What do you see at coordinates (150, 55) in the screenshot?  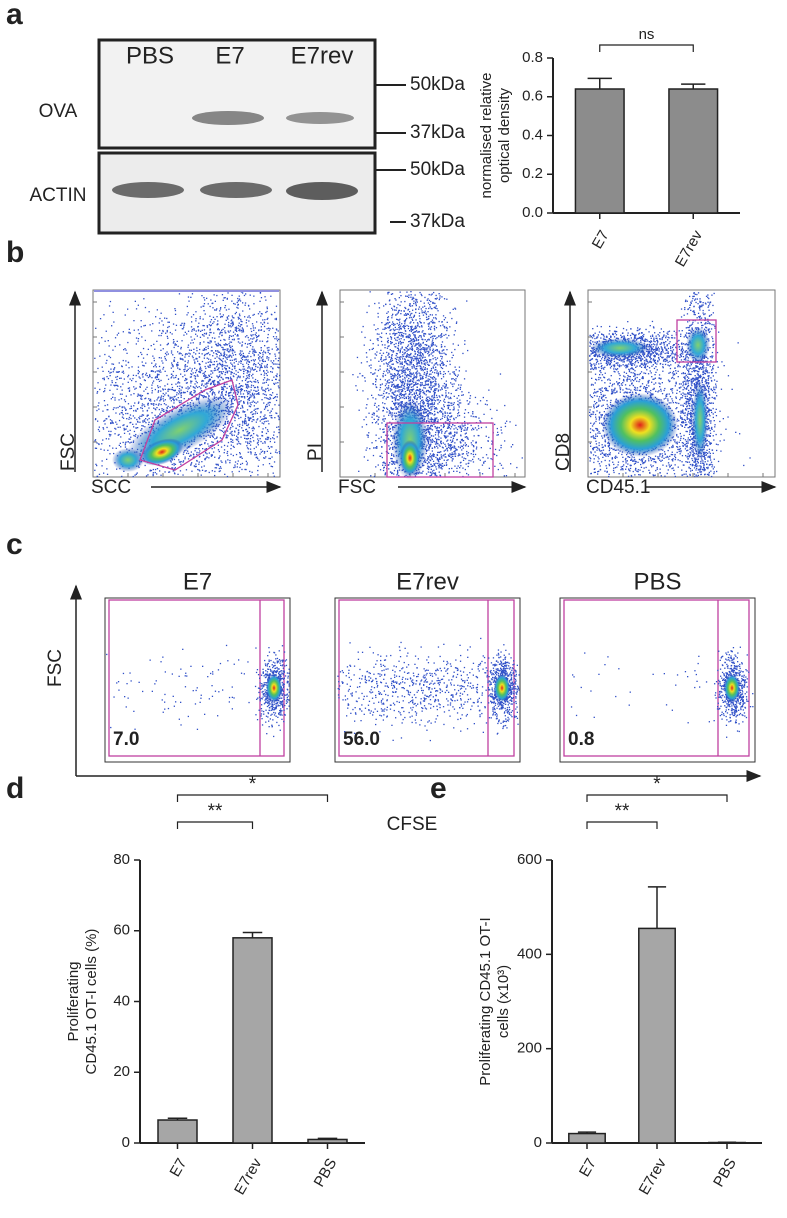 I see `lane-label: PBS` at bounding box center [150, 55].